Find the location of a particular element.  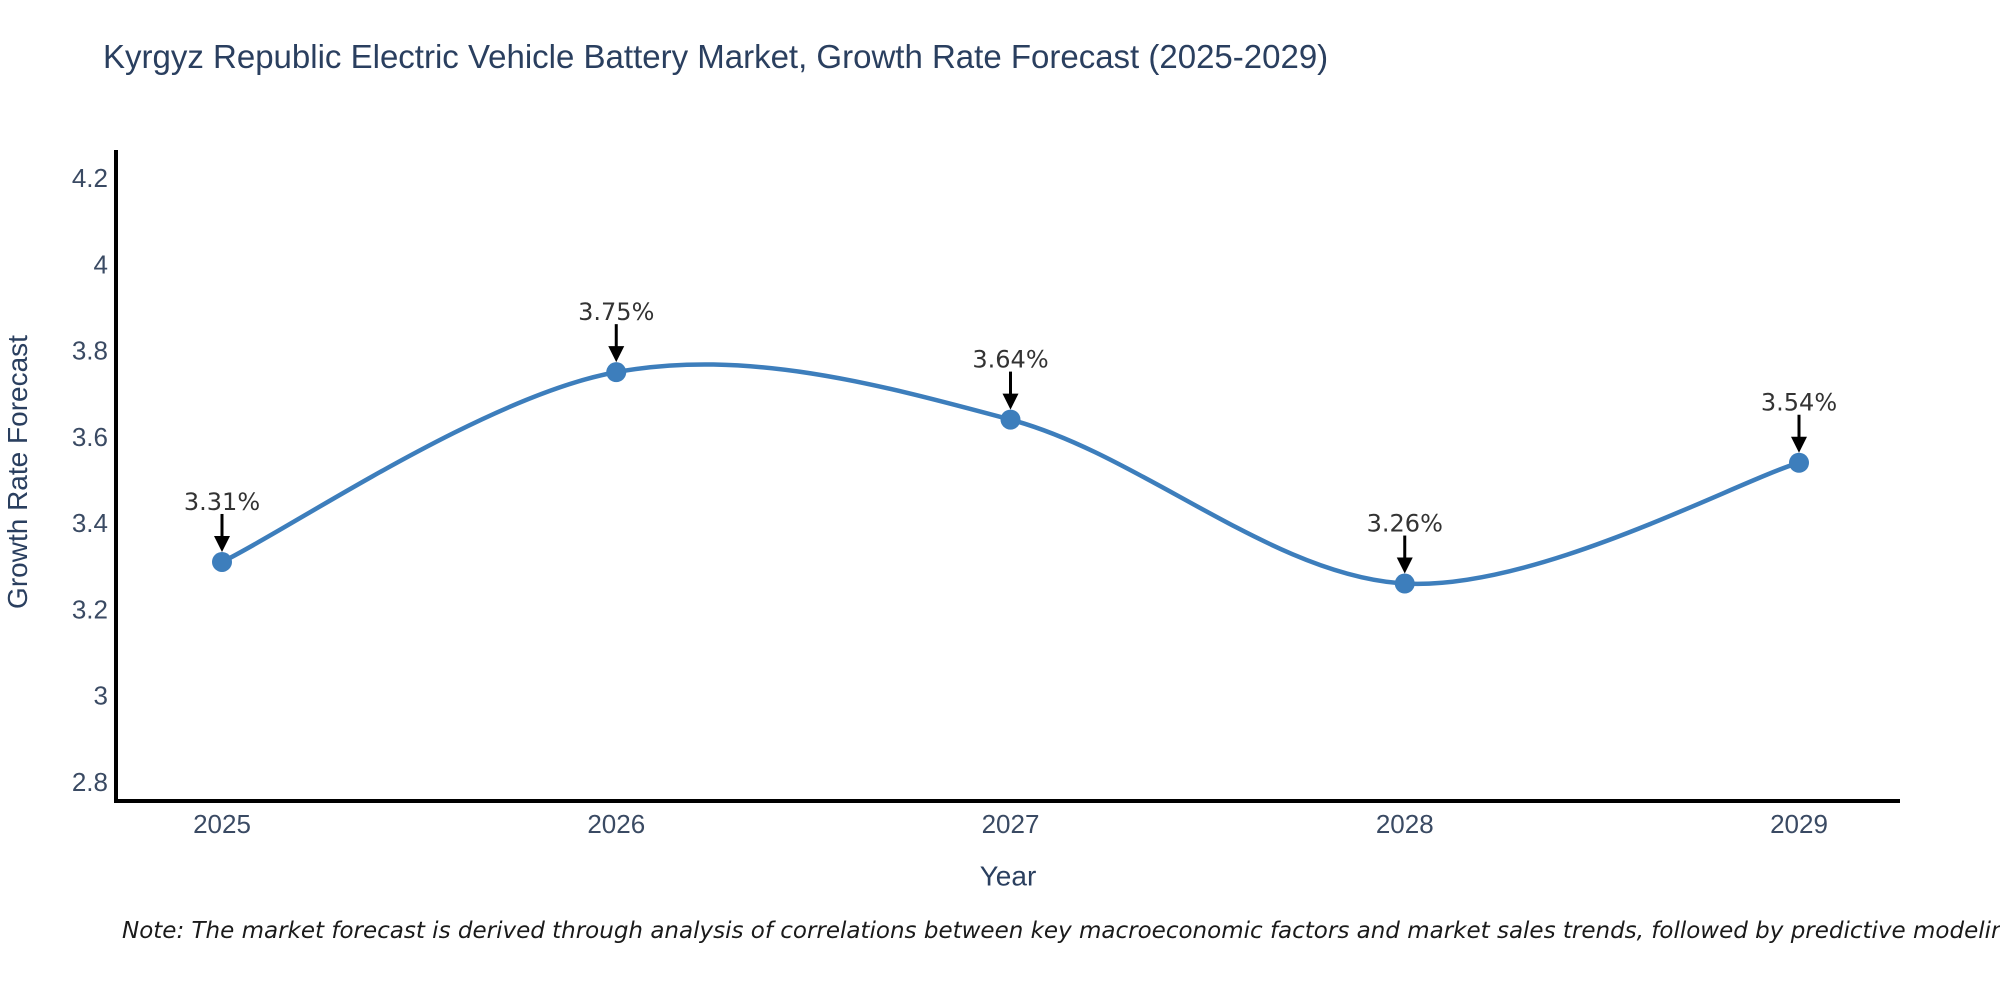

data-point-label: 3.31% is located at coordinates (222, 502).